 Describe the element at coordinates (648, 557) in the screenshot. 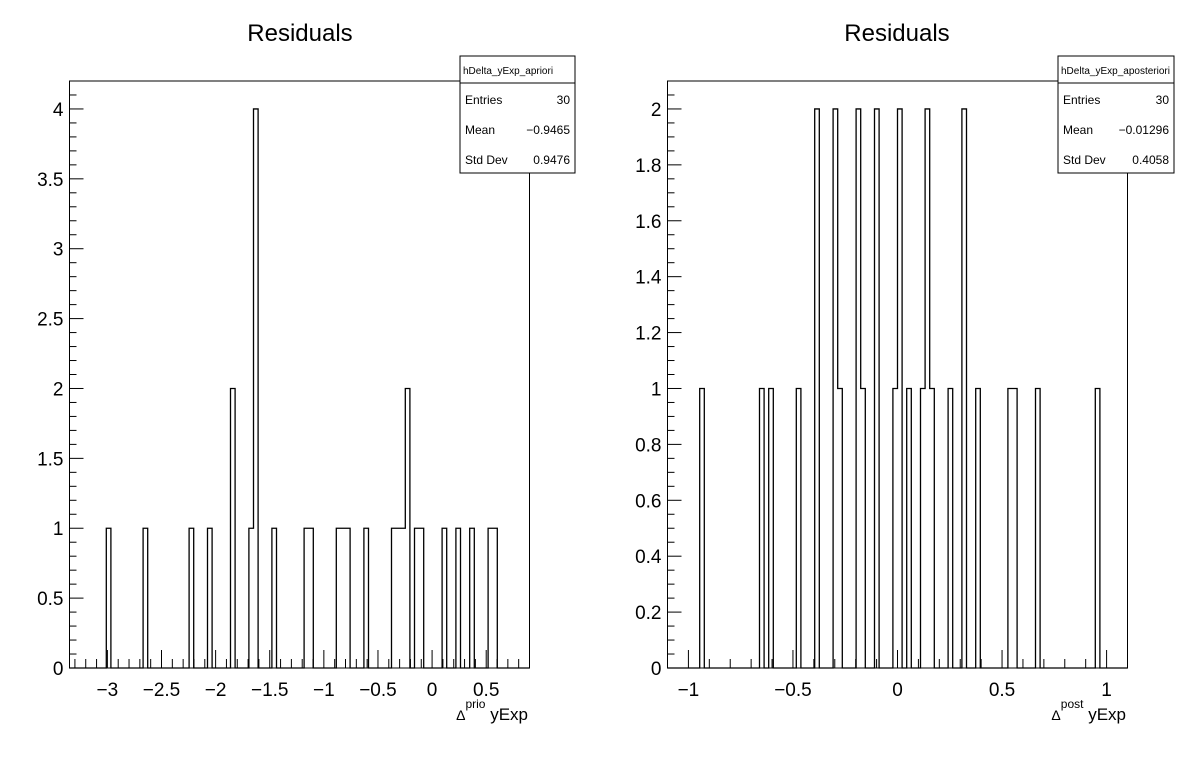

I see `y-tick-label: 0.4` at that location.